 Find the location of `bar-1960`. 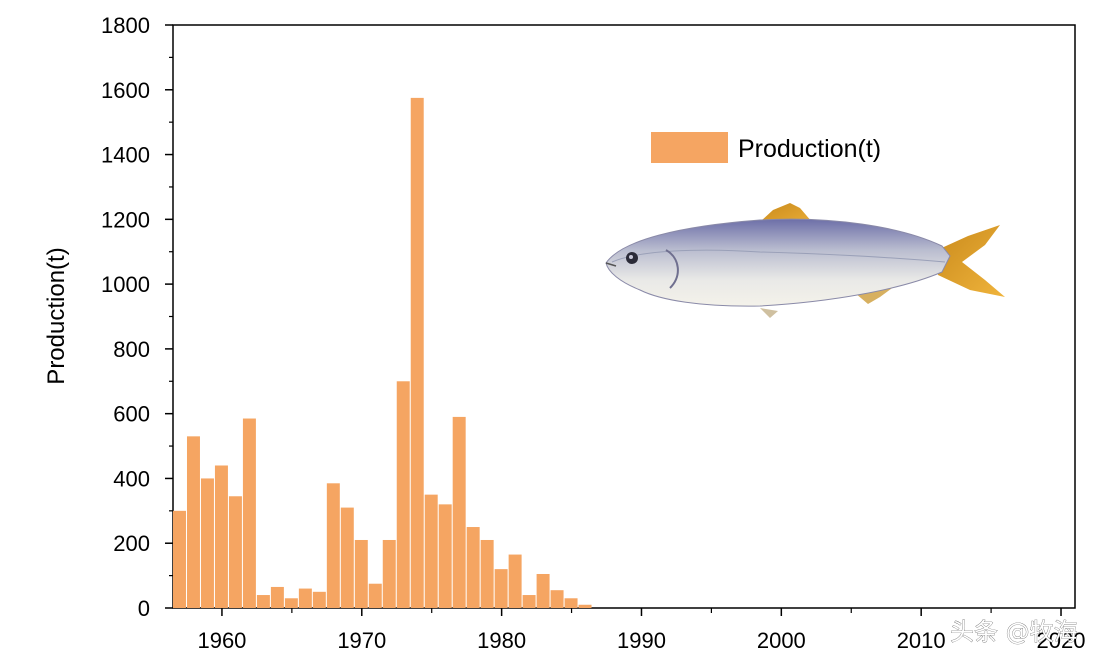

bar-1960 is located at coordinates (221, 536).